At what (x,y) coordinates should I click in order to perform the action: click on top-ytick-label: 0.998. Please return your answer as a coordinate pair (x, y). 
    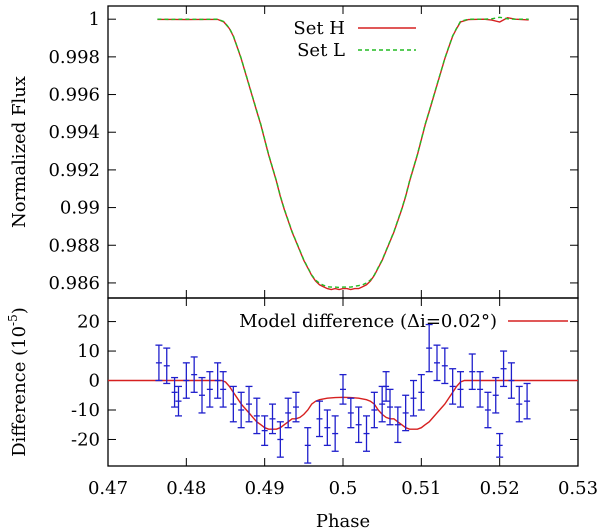
    Looking at the image, I should click on (74, 57).